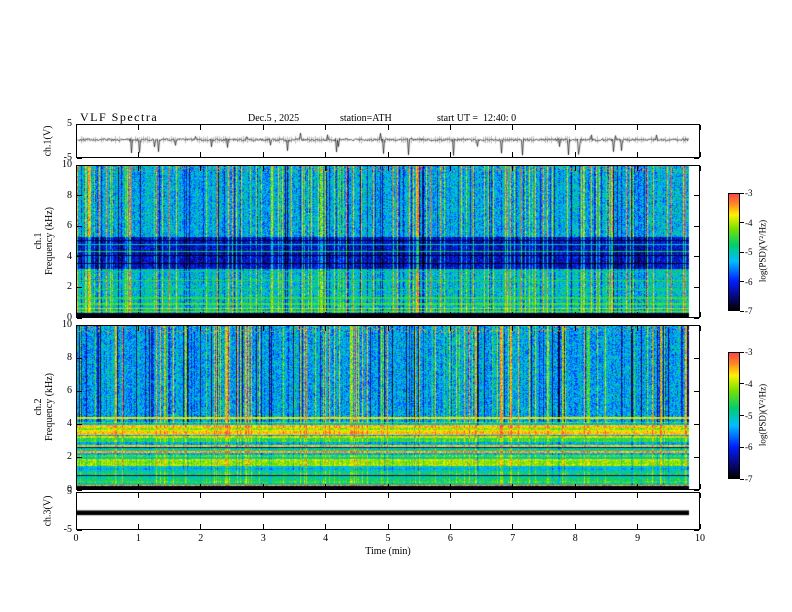 The width and height of the screenshot is (792, 612). What do you see at coordinates (67, 324) in the screenshot?
I see `y-tick-label: 10` at bounding box center [67, 324].